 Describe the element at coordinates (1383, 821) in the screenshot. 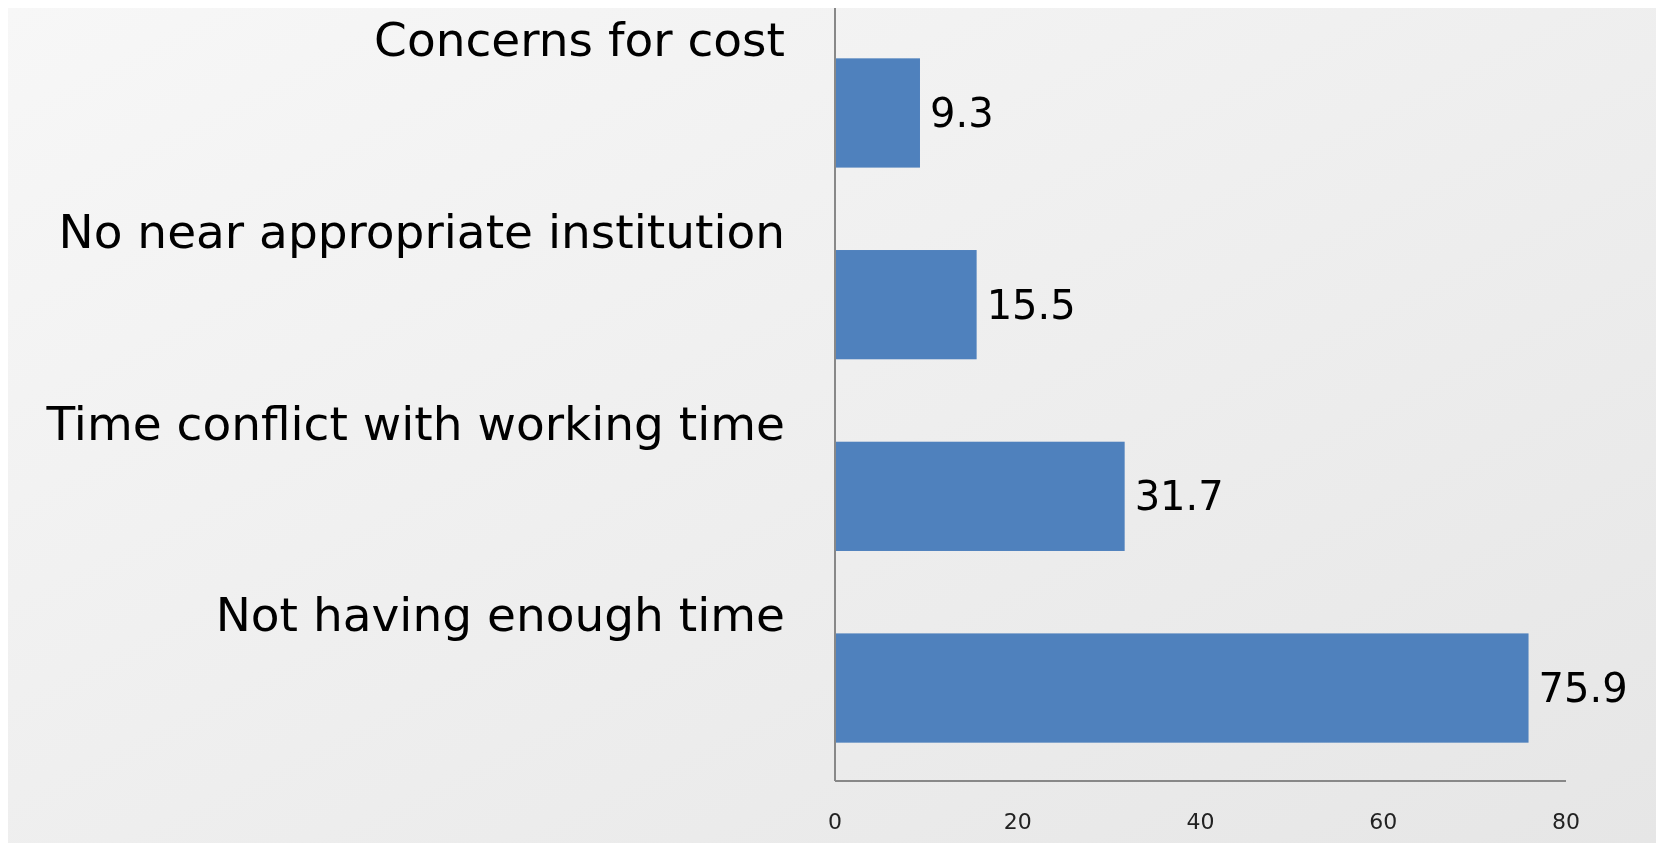

I see `x-tick-label: 60` at that location.